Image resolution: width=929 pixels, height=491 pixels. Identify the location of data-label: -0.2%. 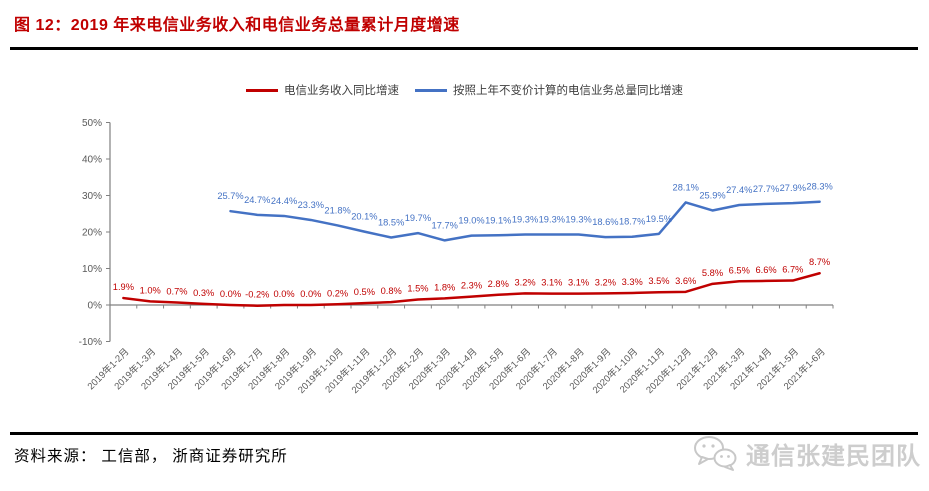
(257, 295).